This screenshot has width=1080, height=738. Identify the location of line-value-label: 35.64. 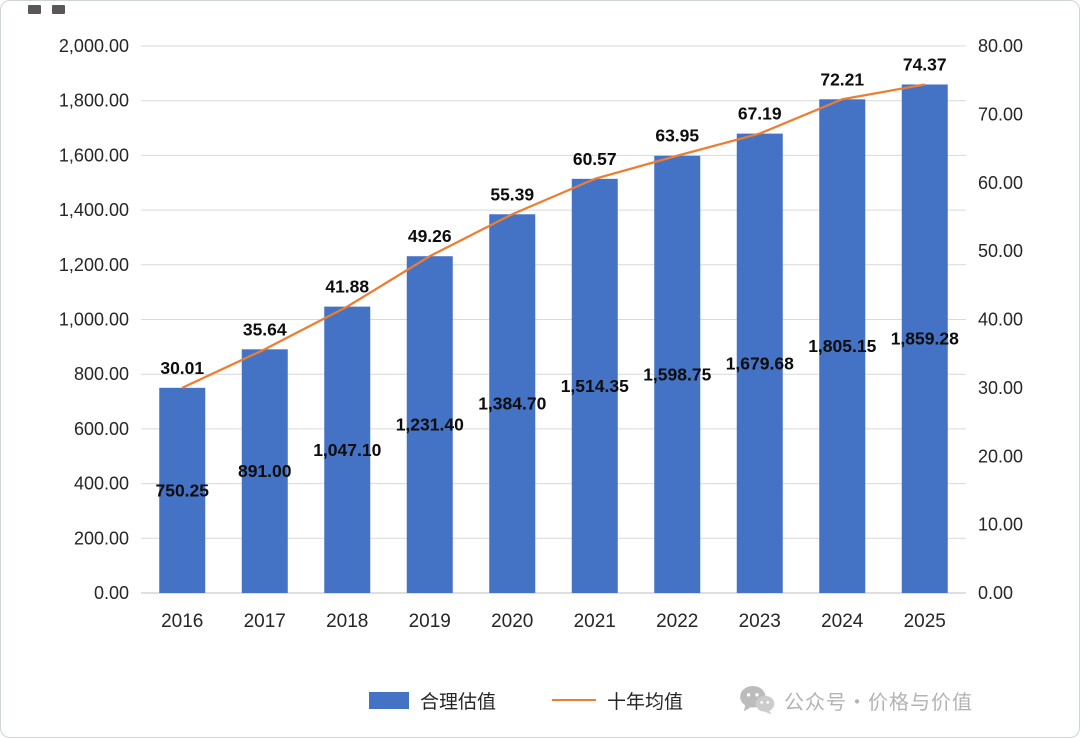
(265, 329).